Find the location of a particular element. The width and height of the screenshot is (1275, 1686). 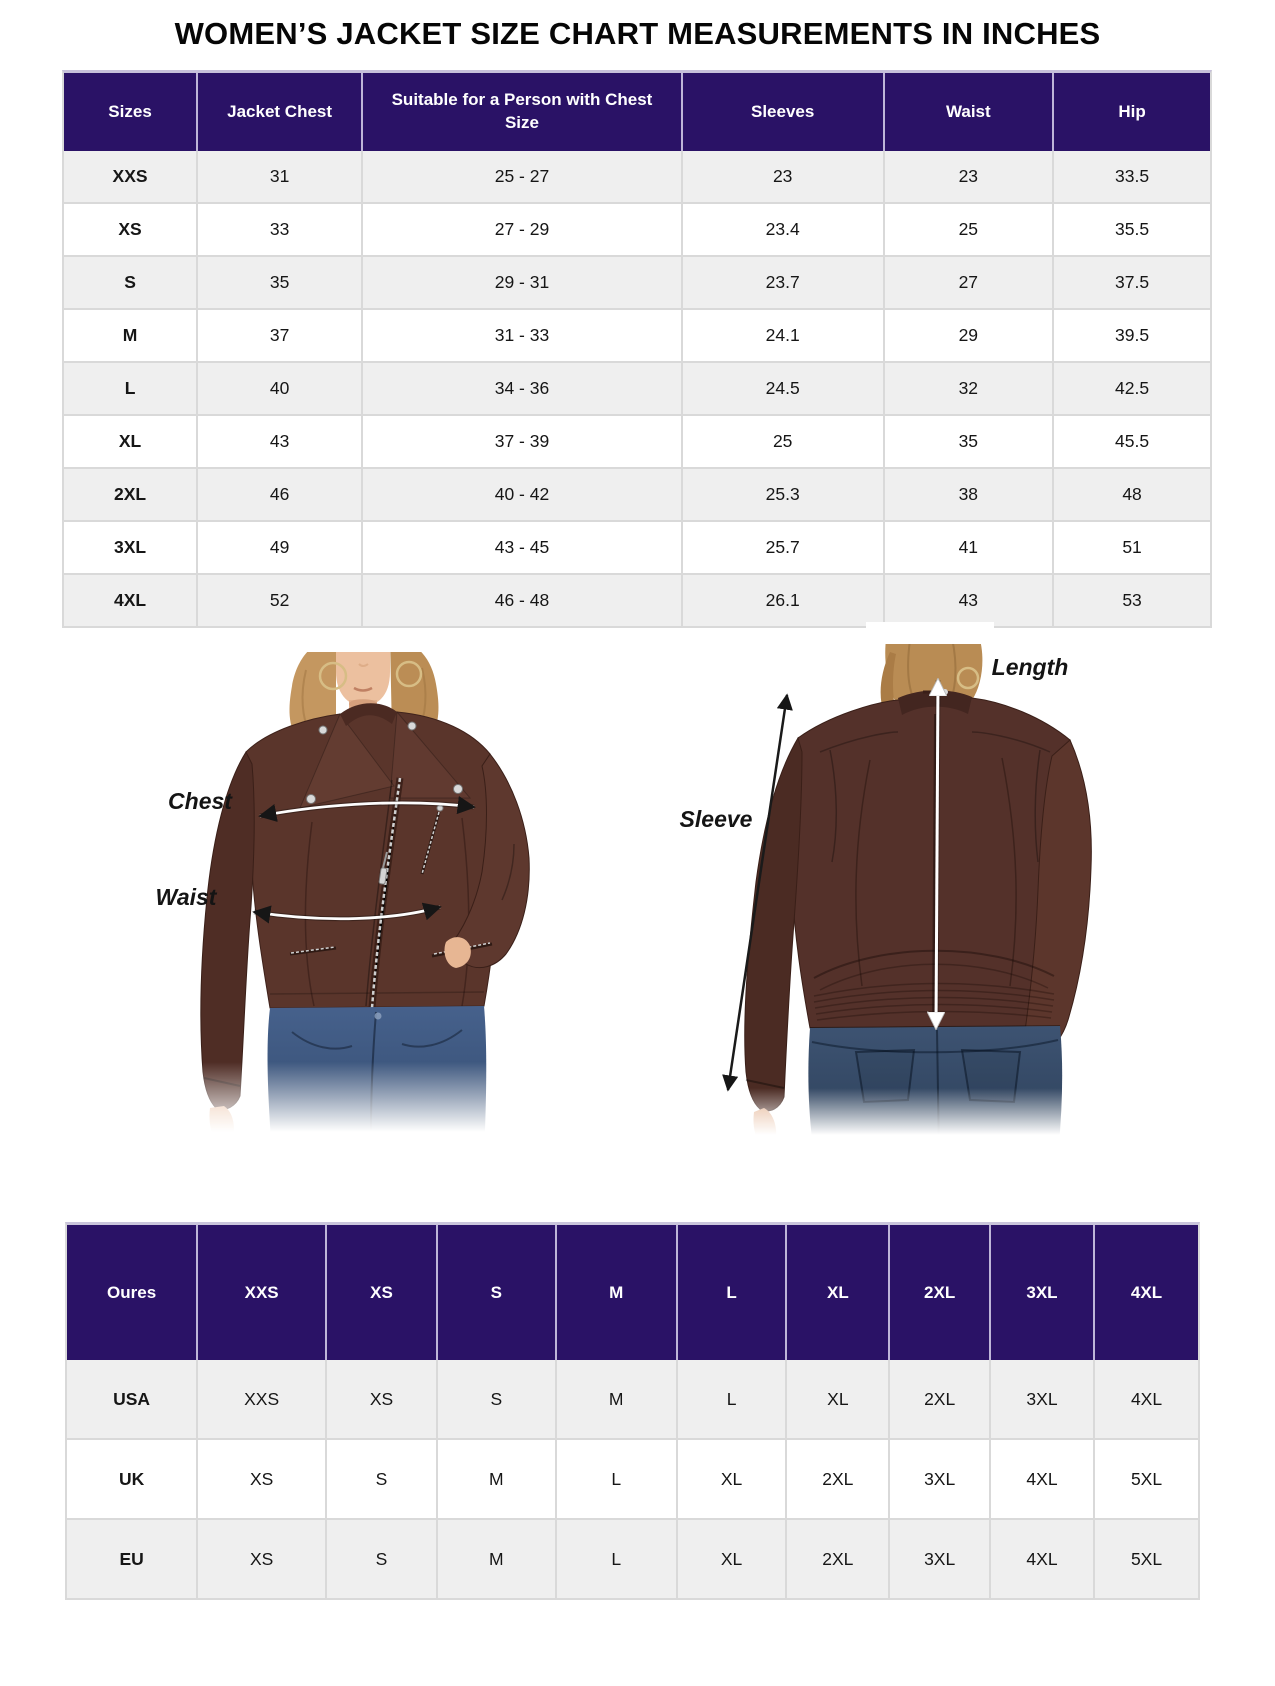

region-label: EU is located at coordinates (133, 1559).